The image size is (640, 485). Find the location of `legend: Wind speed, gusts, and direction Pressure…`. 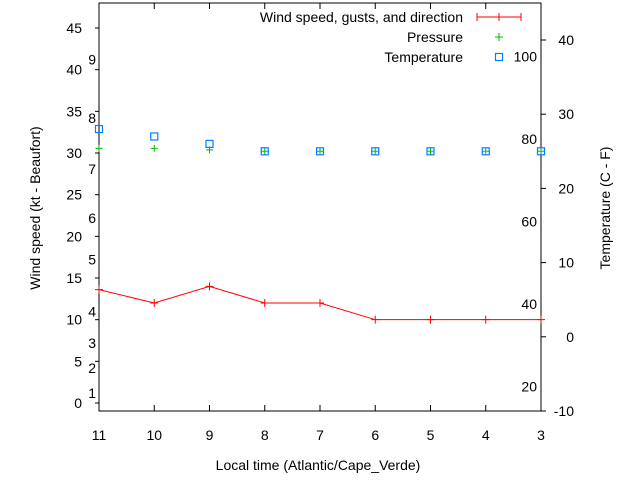

legend: Wind speed, gusts, and direction Pressure… is located at coordinates (391, 37).